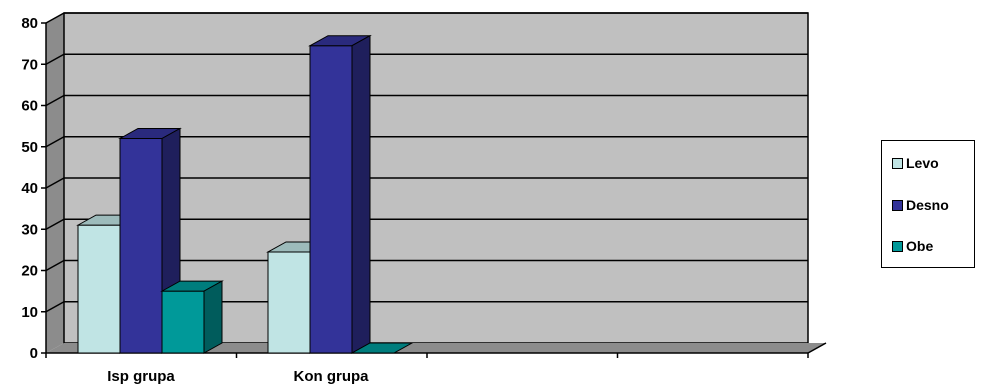 This screenshot has width=990, height=385. What do you see at coordinates (817, 348) in the screenshot?
I see `x-axis-end` at bounding box center [817, 348].